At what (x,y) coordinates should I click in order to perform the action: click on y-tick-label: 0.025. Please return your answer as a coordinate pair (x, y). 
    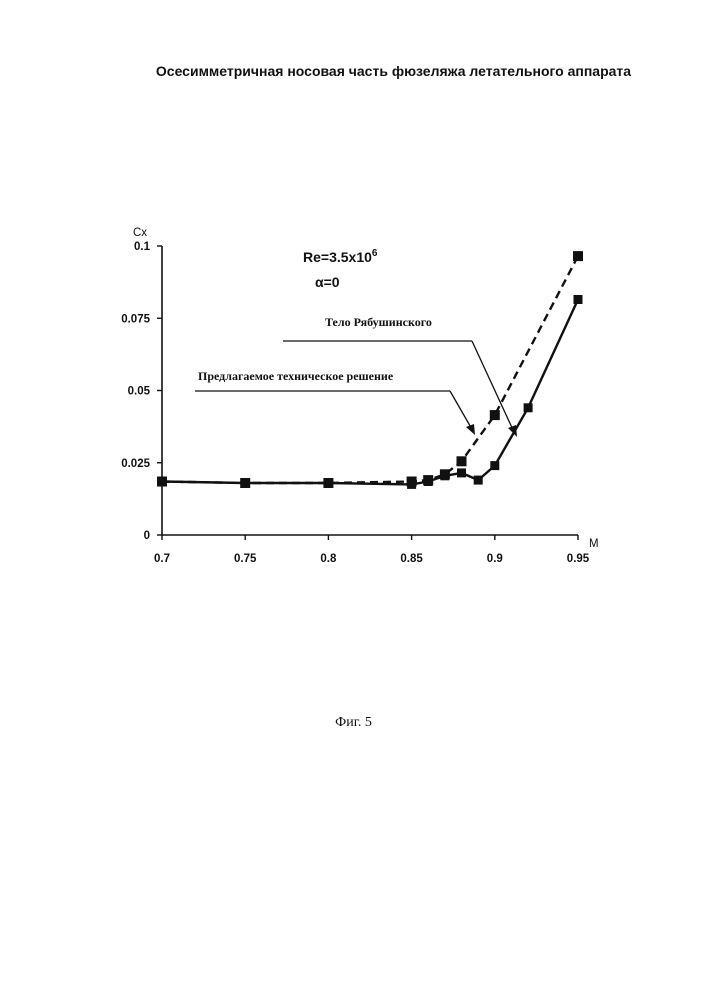
    Looking at the image, I should click on (135, 464).